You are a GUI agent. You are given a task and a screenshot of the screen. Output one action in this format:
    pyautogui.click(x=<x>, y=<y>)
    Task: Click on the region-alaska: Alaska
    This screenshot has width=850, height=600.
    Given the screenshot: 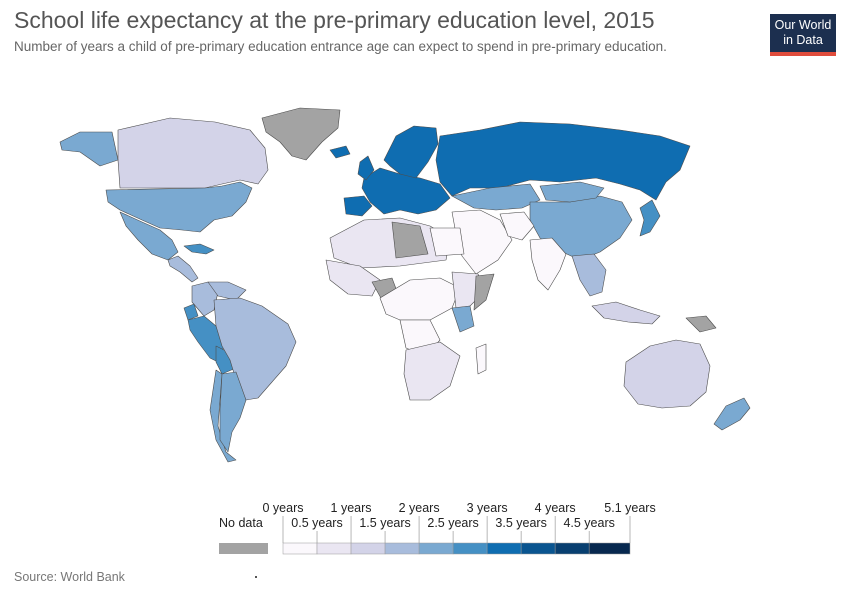 What is the action you would take?
    pyautogui.click(x=89, y=149)
    